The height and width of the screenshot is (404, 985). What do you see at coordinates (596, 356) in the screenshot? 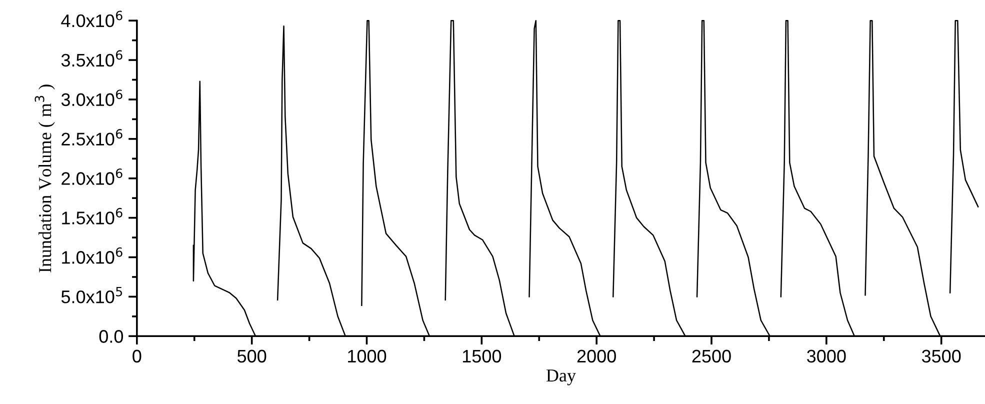
I see `x-tick-label: 2000` at bounding box center [596, 356].